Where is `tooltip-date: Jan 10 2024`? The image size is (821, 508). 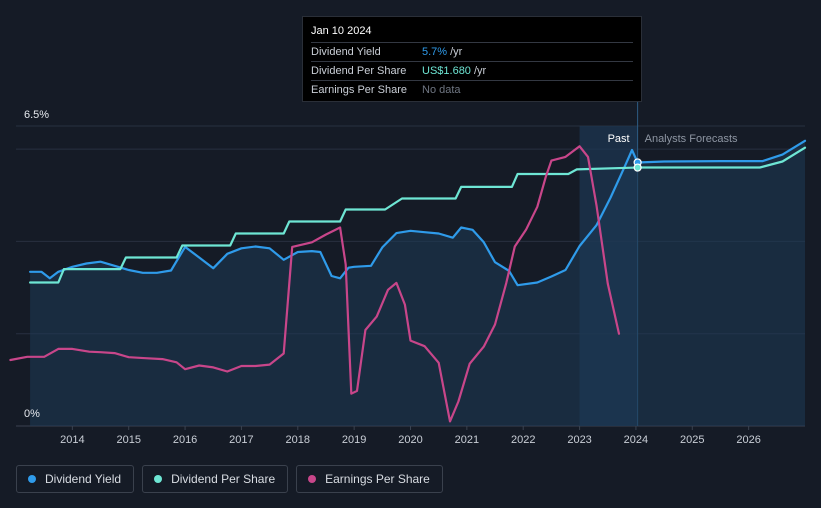 tooltip-date: Jan 10 2024 is located at coordinates (341, 31).